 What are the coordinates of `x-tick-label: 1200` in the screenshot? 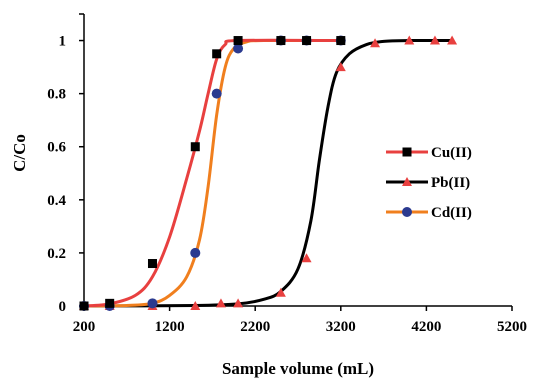 It's located at (170, 327).